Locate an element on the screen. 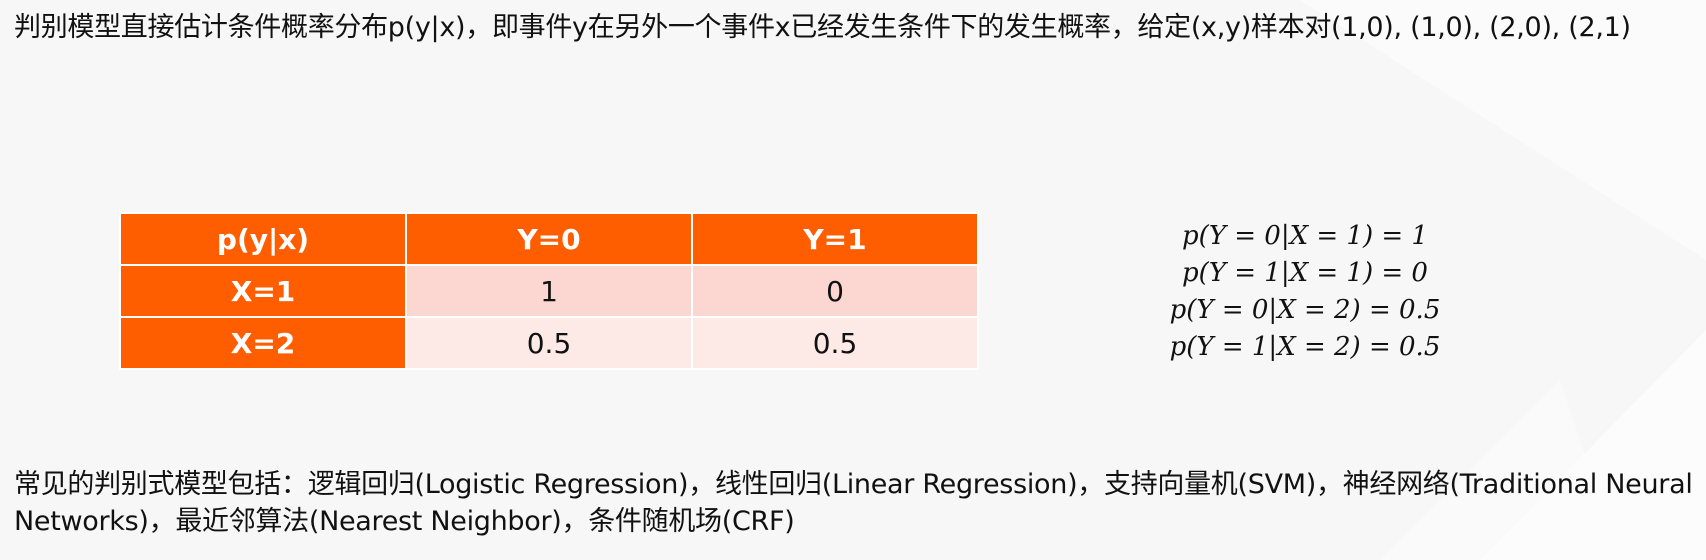 This screenshot has width=1706, height=560. formula-line: p(Y = 1|X = 2) = 0.5 is located at coordinates (1305, 347).